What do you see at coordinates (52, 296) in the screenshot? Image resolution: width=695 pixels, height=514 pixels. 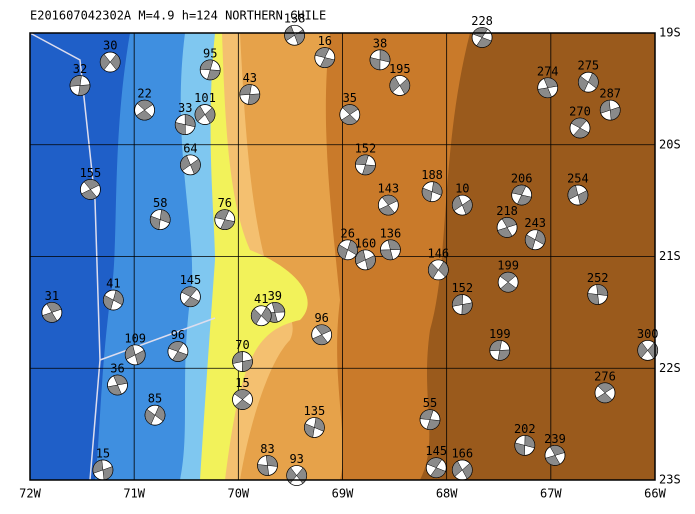 I see `depth-label: 31` at bounding box center [52, 296].